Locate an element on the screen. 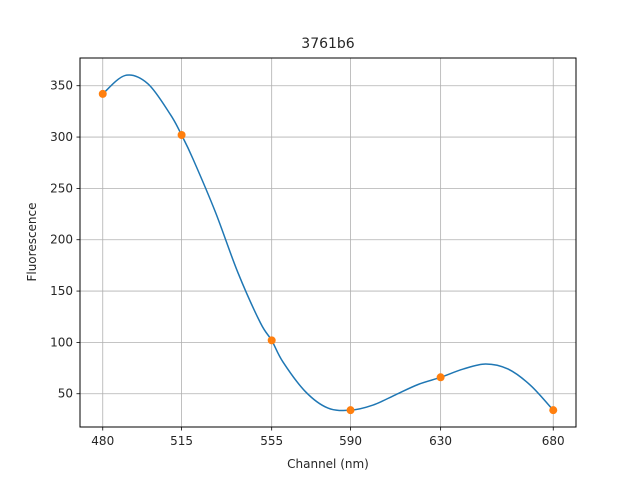 The image size is (640, 480). y-tick-label: 150 is located at coordinates (61, 291).